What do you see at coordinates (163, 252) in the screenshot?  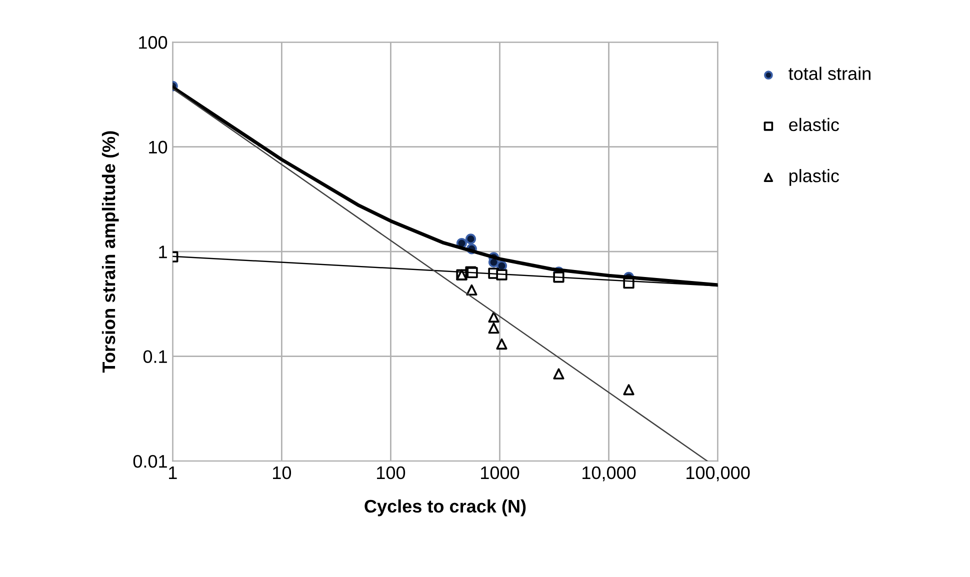 I see `y-tick-label: 1` at bounding box center [163, 252].